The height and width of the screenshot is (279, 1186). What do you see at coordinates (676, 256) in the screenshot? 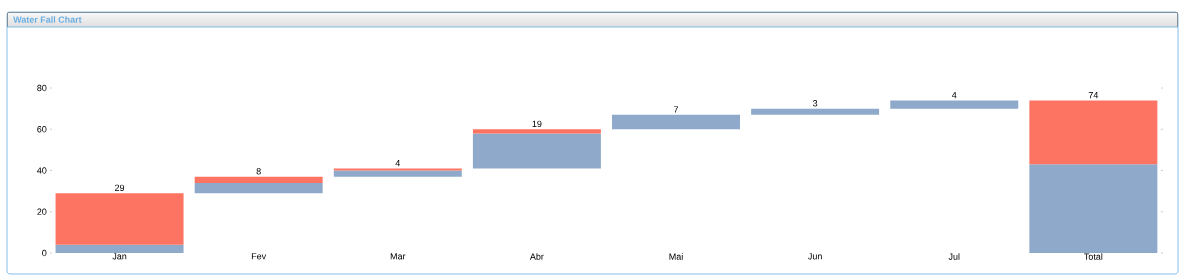
I see `x-tick-label: Mai` at bounding box center [676, 256].